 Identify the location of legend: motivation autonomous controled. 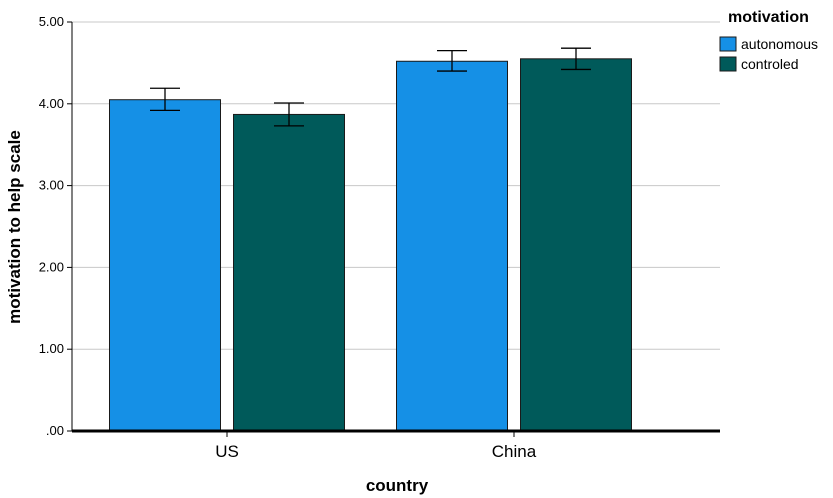
(768, 40).